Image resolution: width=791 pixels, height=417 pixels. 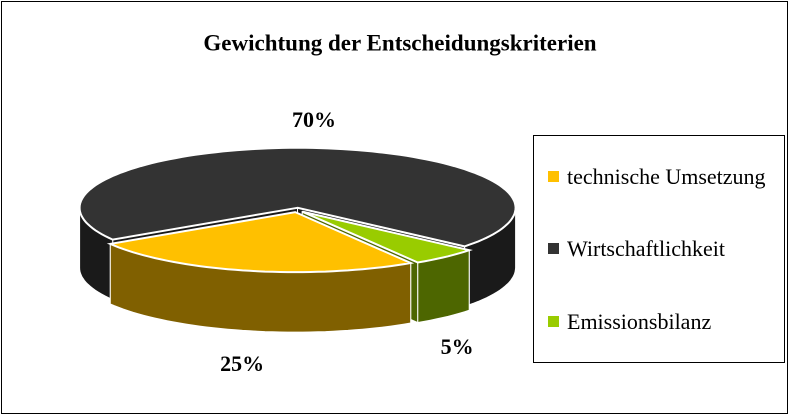 I want to click on legend-label: Emissionsbilanz, so click(x=639, y=322).